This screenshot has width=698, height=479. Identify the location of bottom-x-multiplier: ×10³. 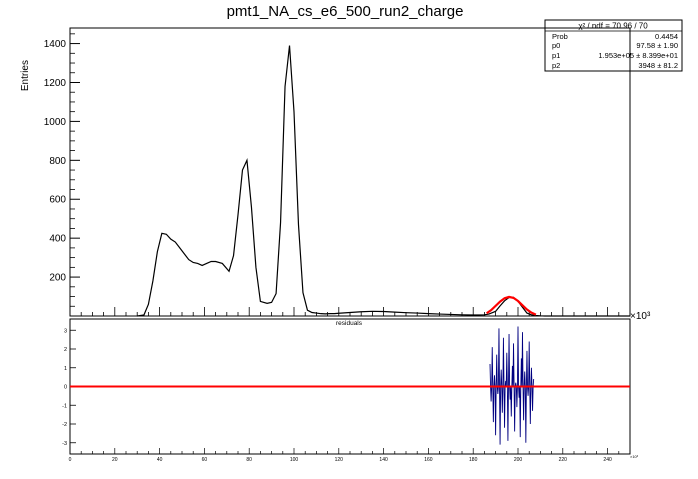
(634, 456).